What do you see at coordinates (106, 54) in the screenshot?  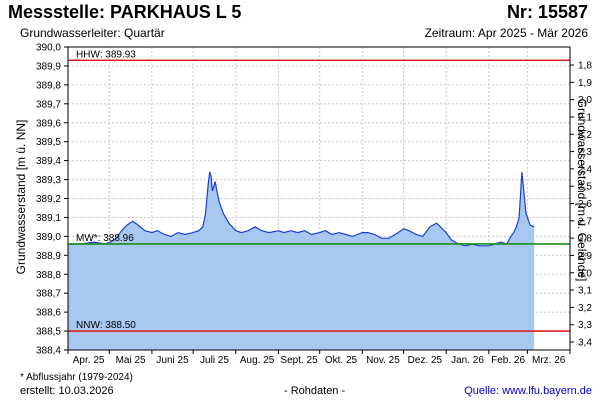 I see `reference-label: HHW: 389.93` at bounding box center [106, 54].